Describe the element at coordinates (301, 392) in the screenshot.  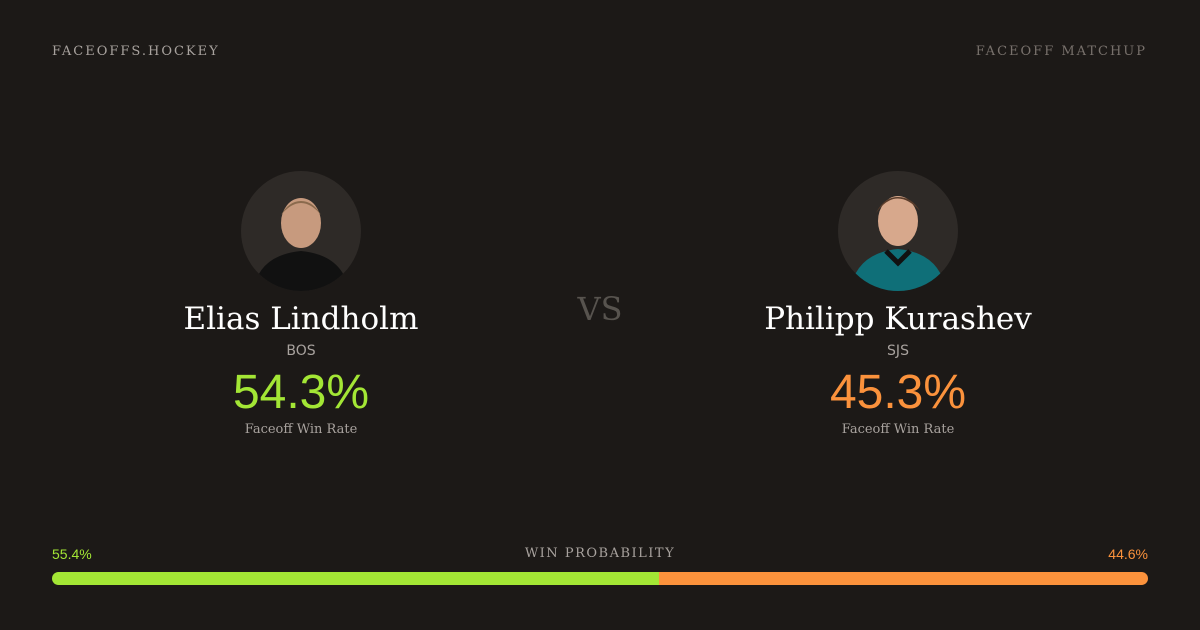
I see `win-rate: 54.3%` at that location.